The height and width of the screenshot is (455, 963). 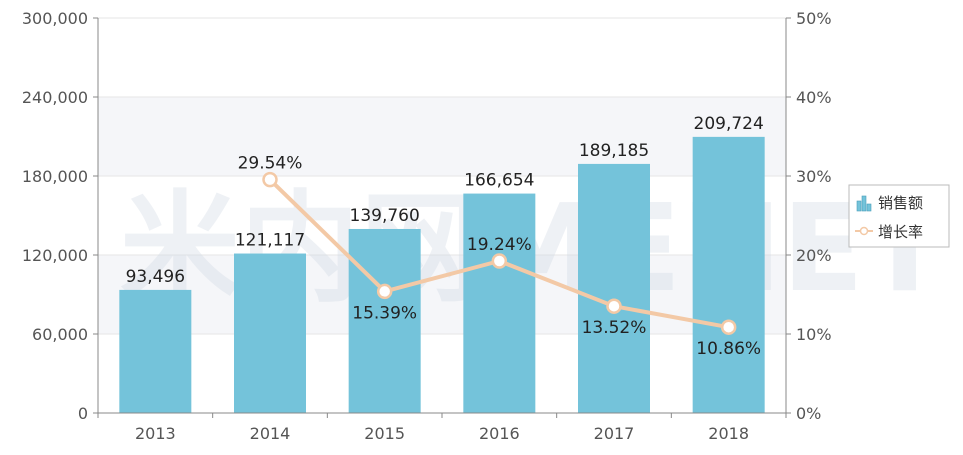 What do you see at coordinates (384, 291) in the screenshot?
I see `growth-point-2015` at bounding box center [384, 291].